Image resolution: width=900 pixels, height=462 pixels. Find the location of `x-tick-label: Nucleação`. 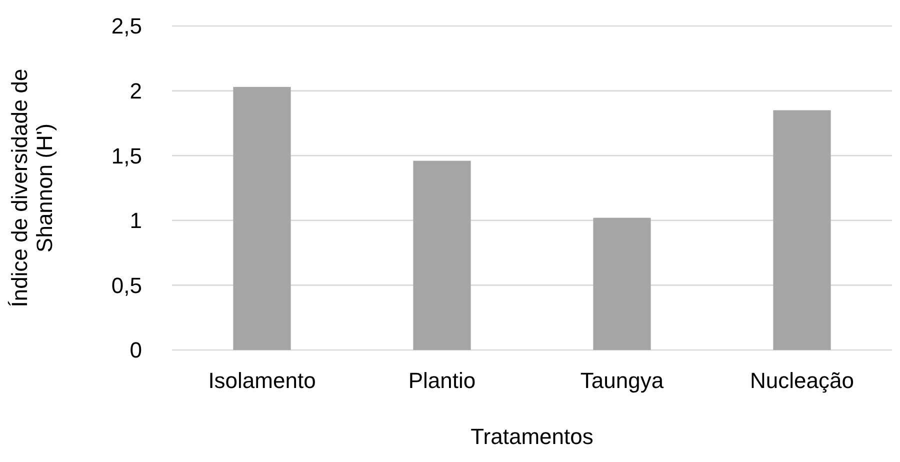

x-tick-label: Nucleação is located at coordinates (802, 380).